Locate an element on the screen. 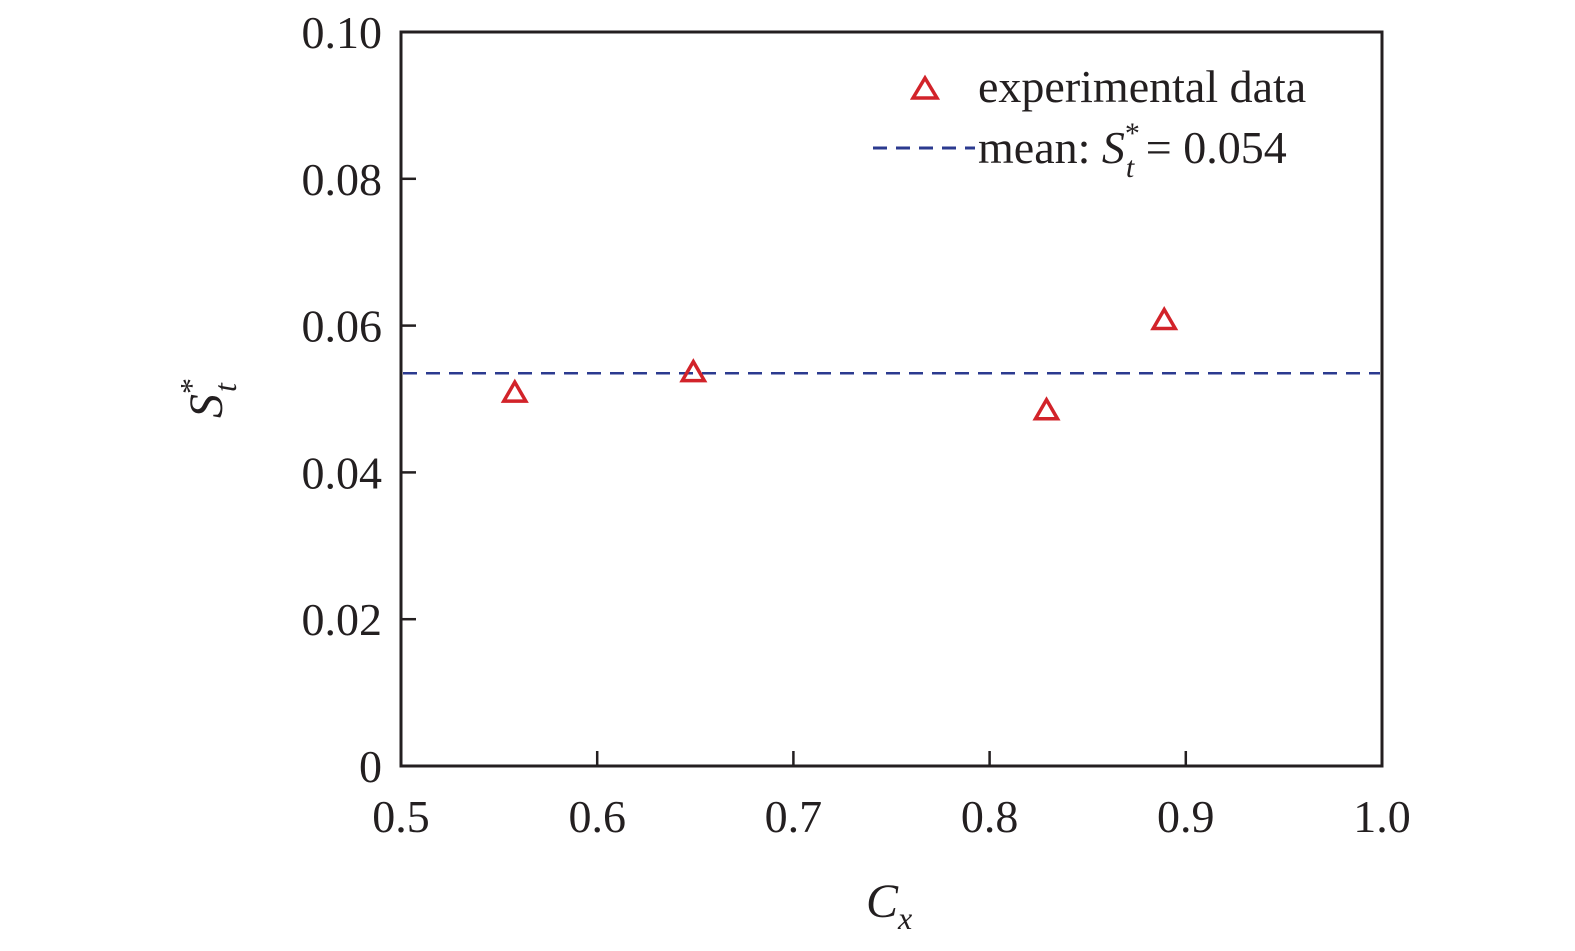  y-tick-label: 0.08 is located at coordinates (342, 179).